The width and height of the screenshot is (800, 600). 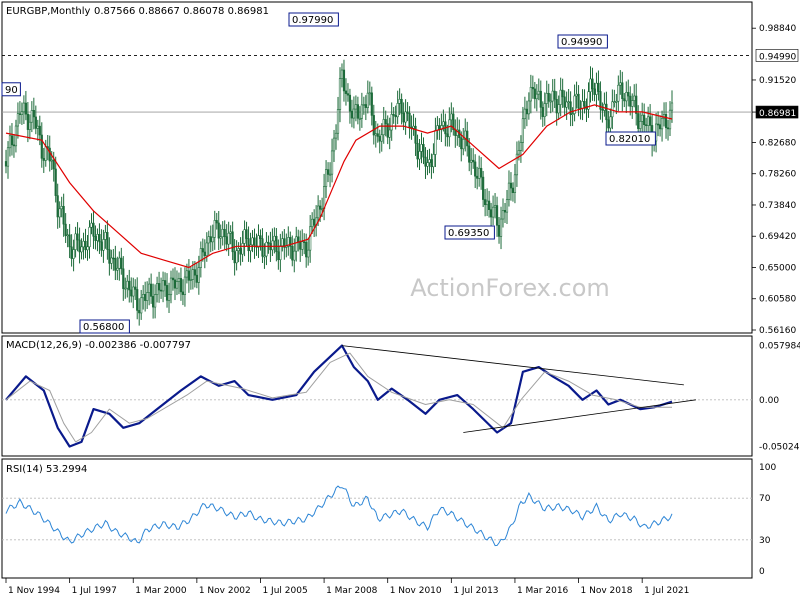 What do you see at coordinates (777, 112) in the screenshot?
I see `price-tag-box` at bounding box center [777, 112].